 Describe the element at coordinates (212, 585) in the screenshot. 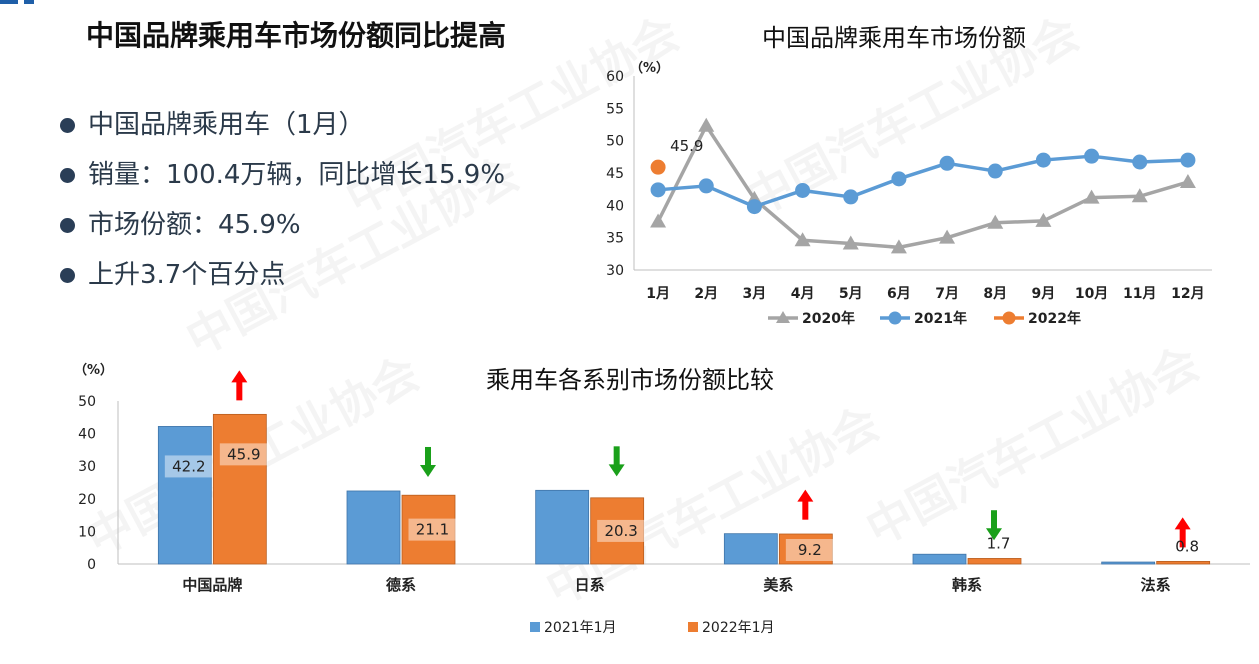

I see `bar-chart-category-label: 中国品牌` at that location.